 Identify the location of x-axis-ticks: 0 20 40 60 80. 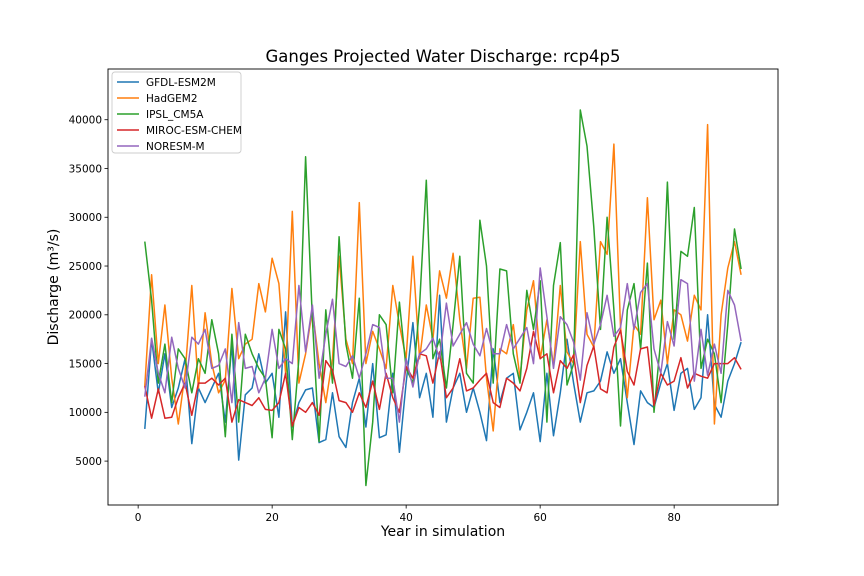
(408, 514).